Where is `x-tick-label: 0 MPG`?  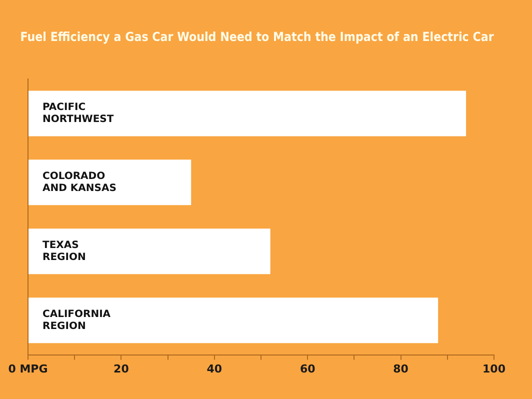 x-tick-label: 0 MPG is located at coordinates (28, 369).